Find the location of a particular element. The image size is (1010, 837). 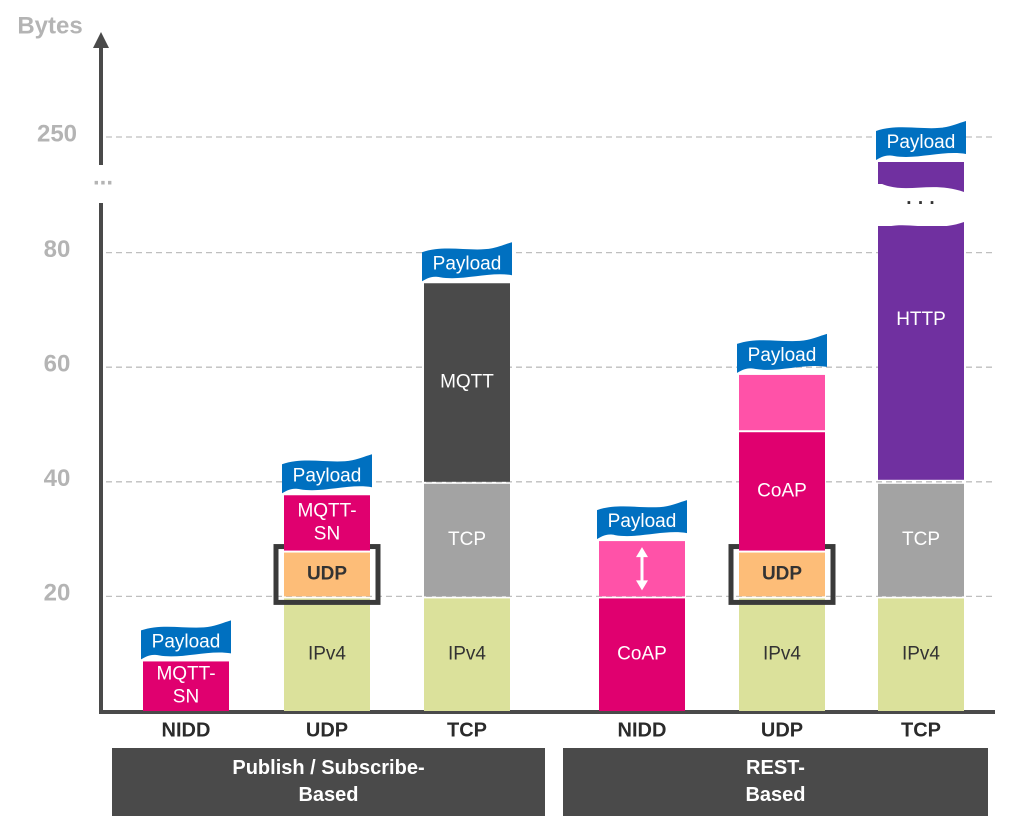

y-tick-label: 80 is located at coordinates (57, 249).